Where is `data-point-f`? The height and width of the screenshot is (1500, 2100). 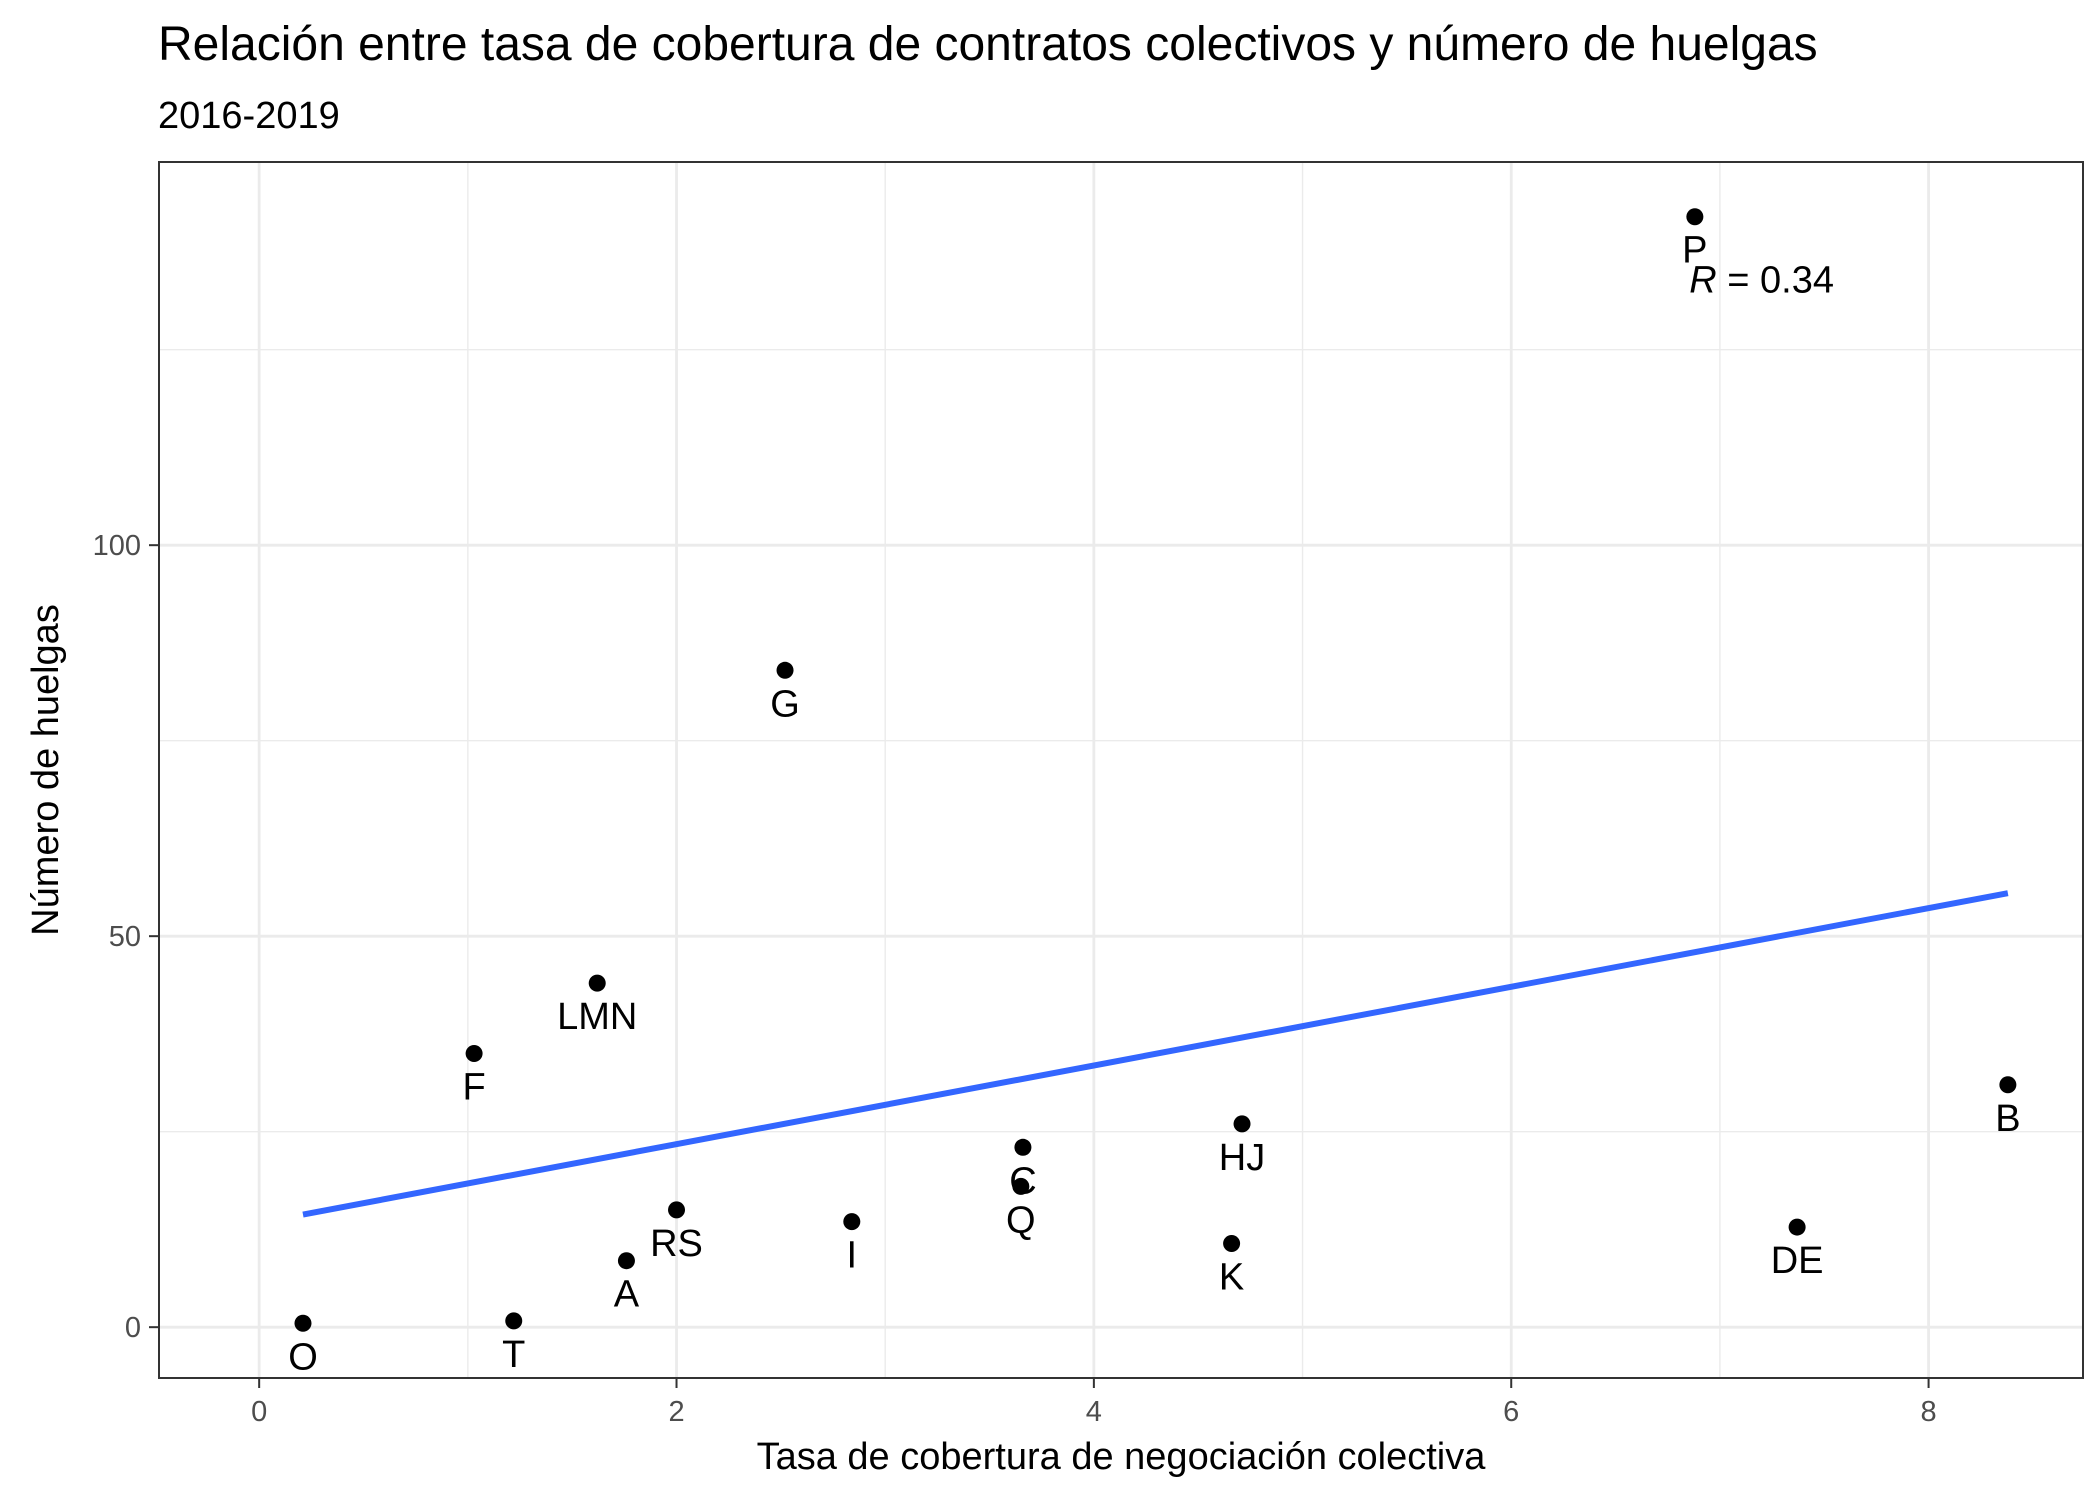 data-point-f is located at coordinates (474, 1053).